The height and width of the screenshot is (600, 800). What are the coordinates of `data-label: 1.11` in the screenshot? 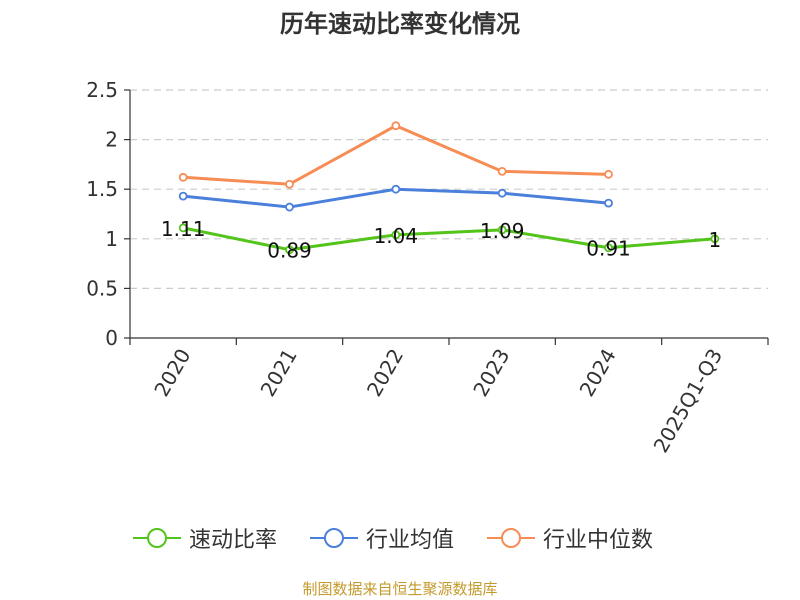 It's located at (183, 229).